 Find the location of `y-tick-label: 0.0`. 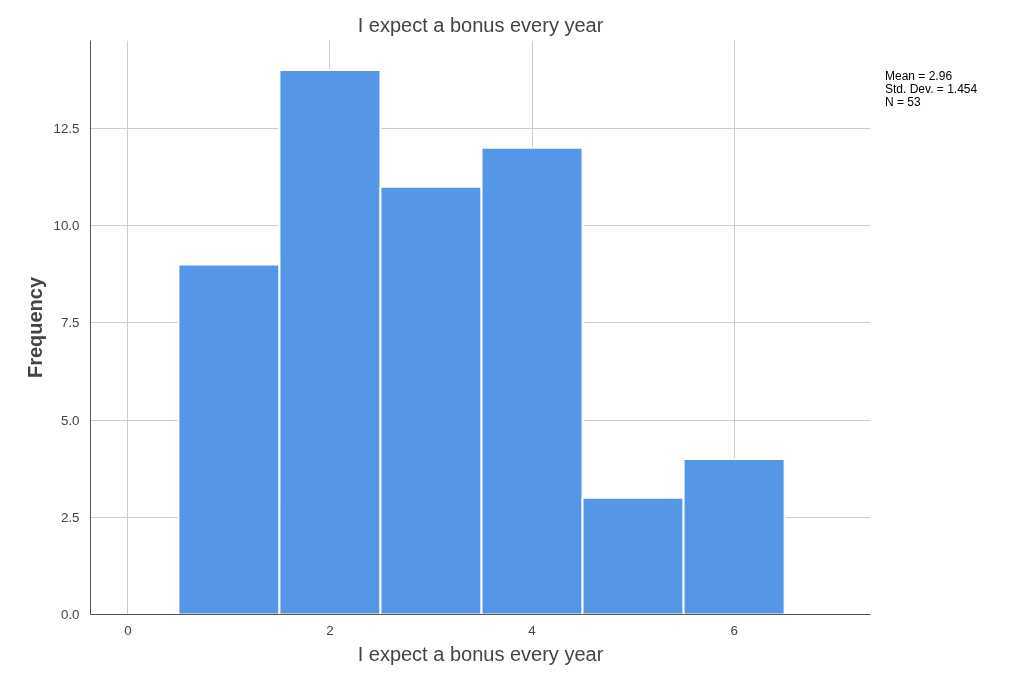

y-tick-label: 0.0 is located at coordinates (70, 614).